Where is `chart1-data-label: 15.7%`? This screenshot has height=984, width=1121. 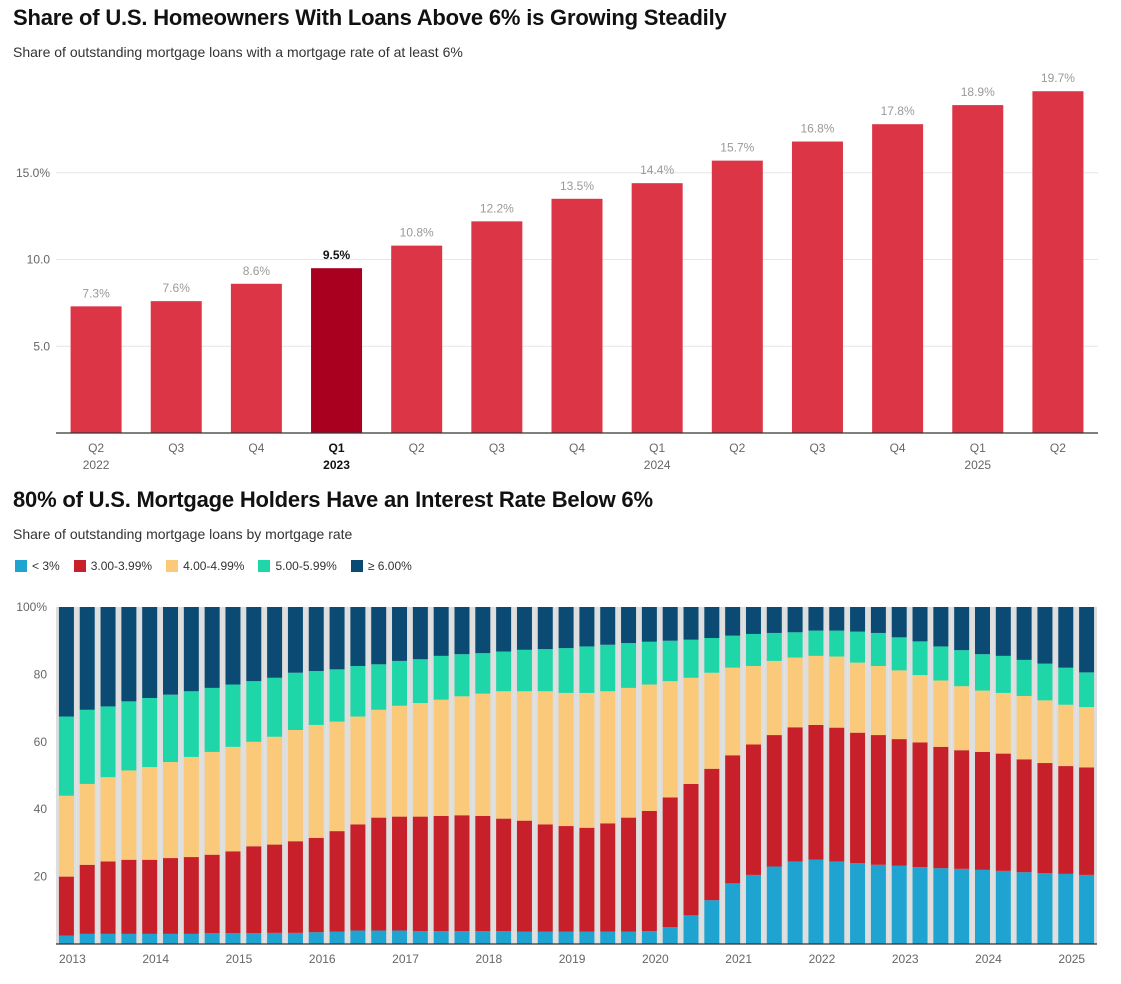 chart1-data-label: 15.7% is located at coordinates (737, 148).